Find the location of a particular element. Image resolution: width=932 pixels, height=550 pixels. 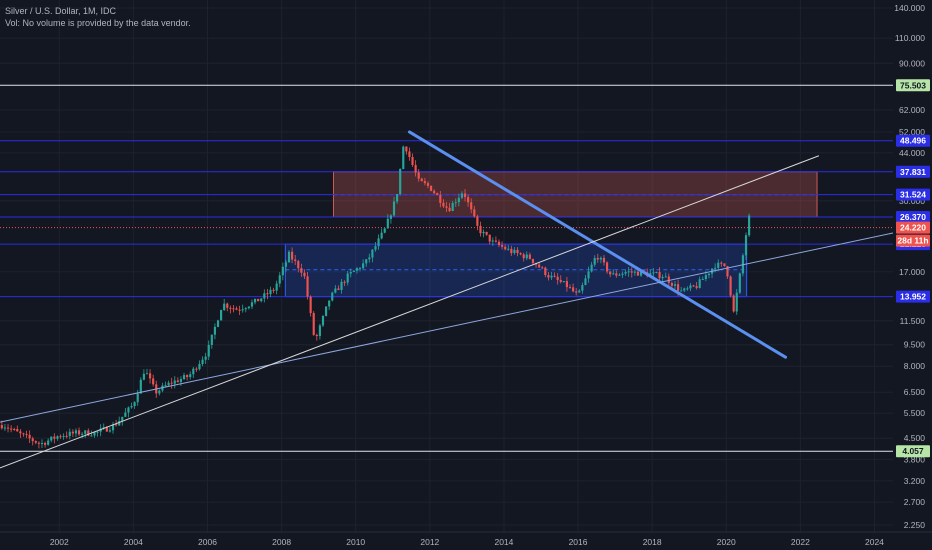

level-price-tag-label: 26.370 is located at coordinates (913, 217).